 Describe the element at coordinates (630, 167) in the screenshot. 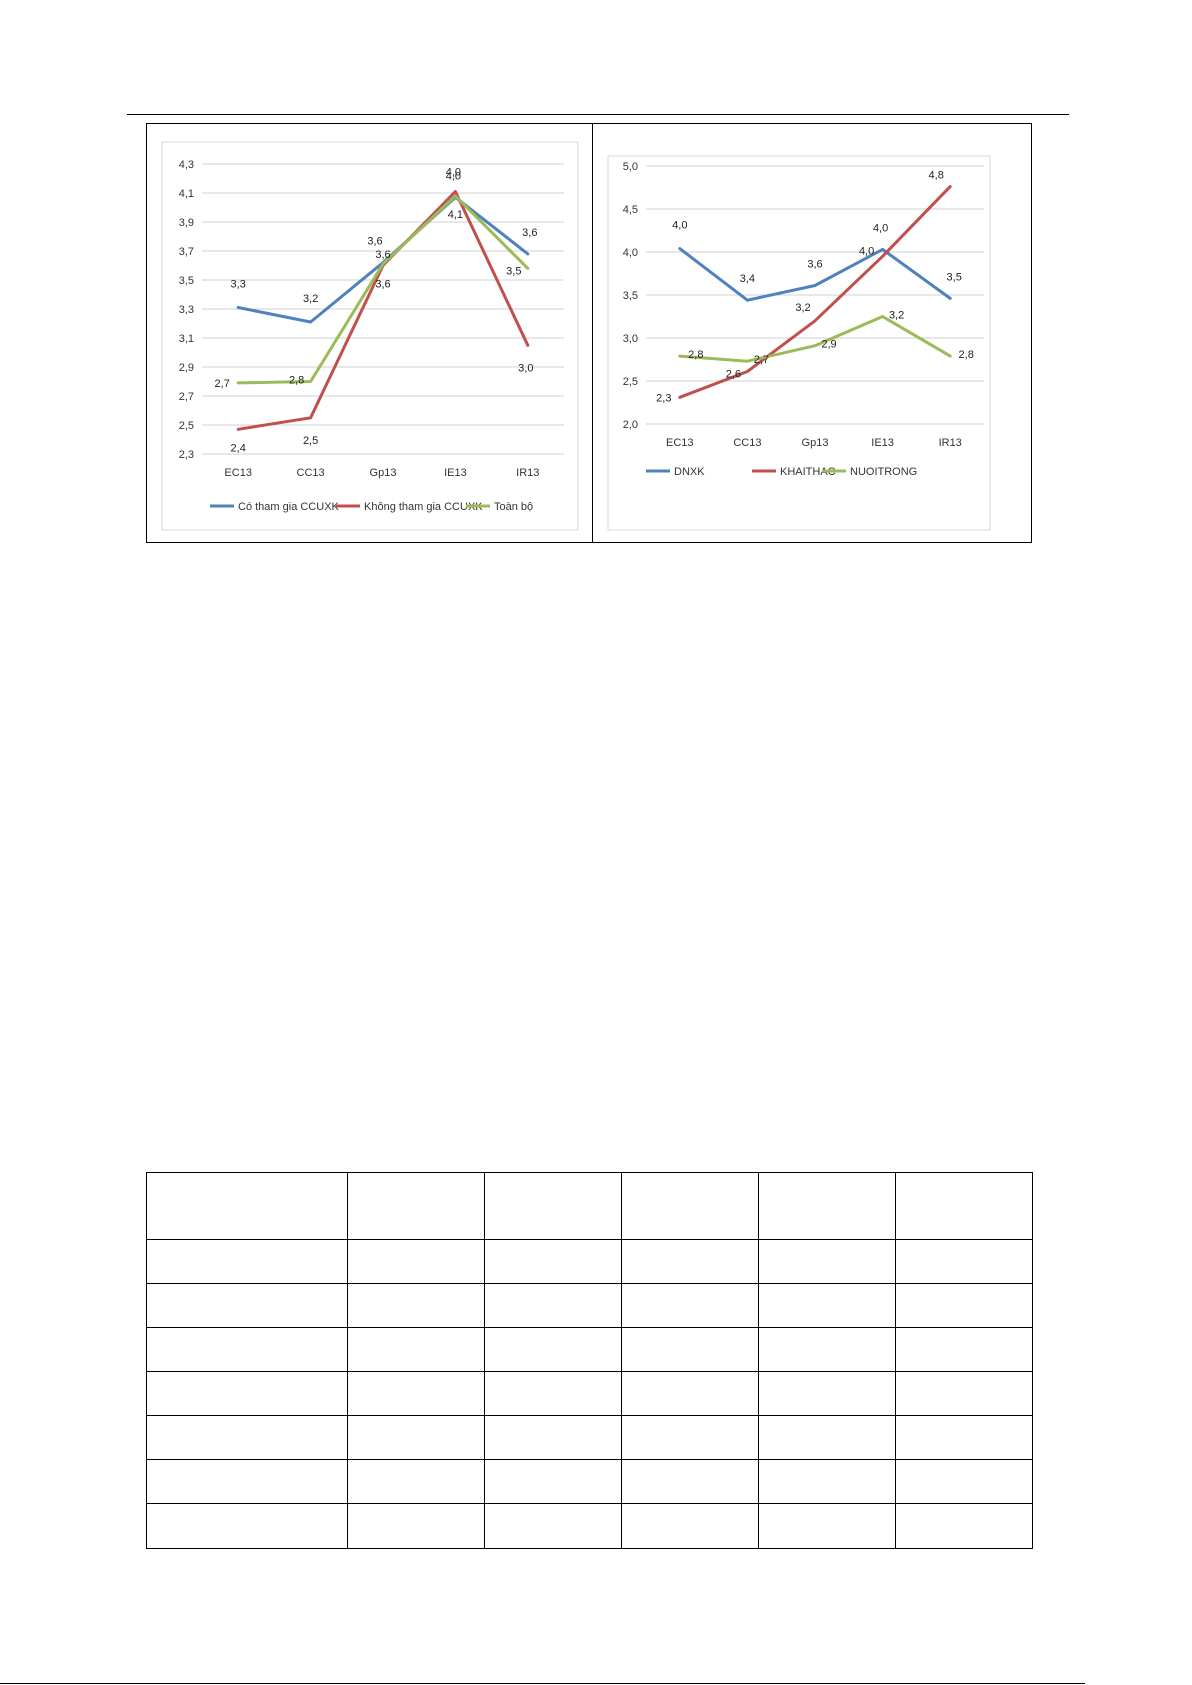

I see `y-tick-label: 5,0` at that location.